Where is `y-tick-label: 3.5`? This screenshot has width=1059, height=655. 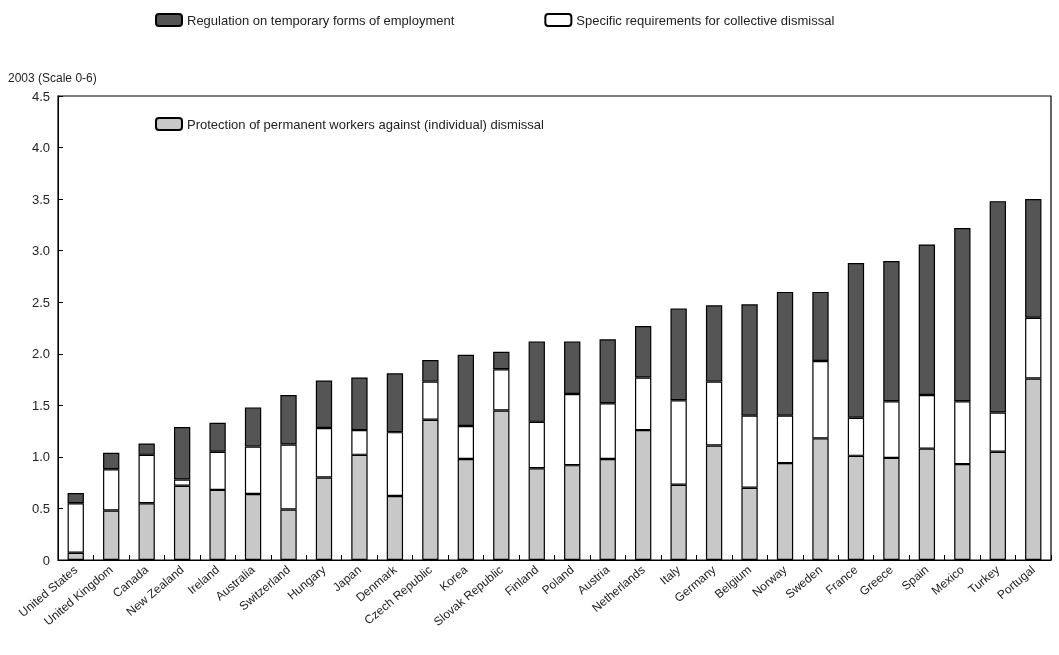 y-tick-label: 3.5 is located at coordinates (40, 199).